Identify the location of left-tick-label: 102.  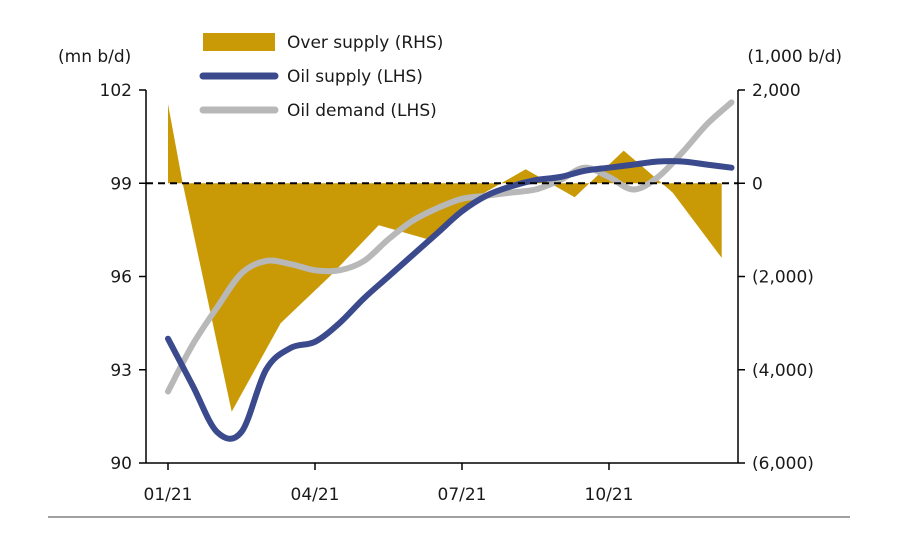
(116, 91).